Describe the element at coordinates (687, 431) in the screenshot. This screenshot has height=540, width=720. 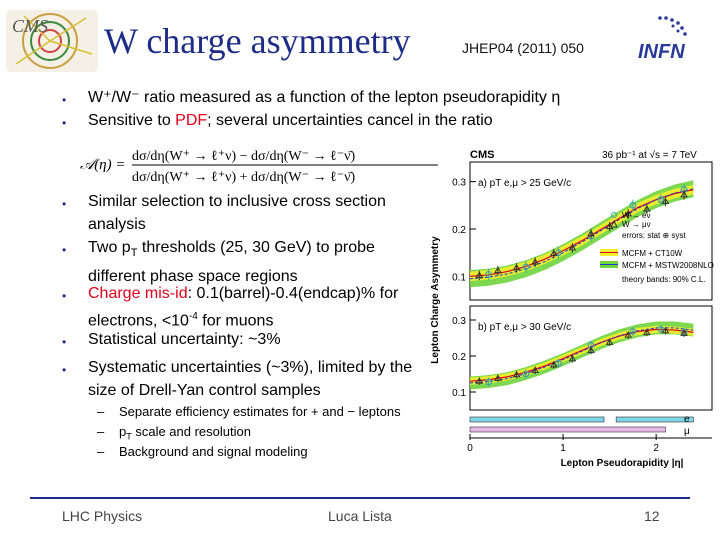
I see `acceptance-label-mu: μ` at that location.